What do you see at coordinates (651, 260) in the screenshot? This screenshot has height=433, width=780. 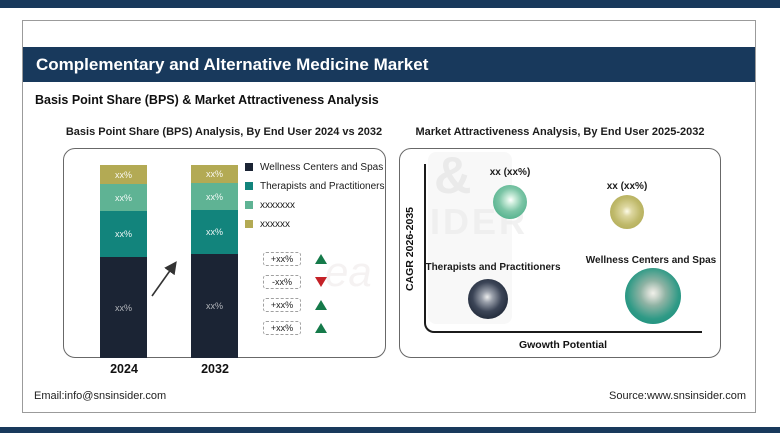 I see `bubble-label-wellness: Wellness Centers and Spas` at bounding box center [651, 260].